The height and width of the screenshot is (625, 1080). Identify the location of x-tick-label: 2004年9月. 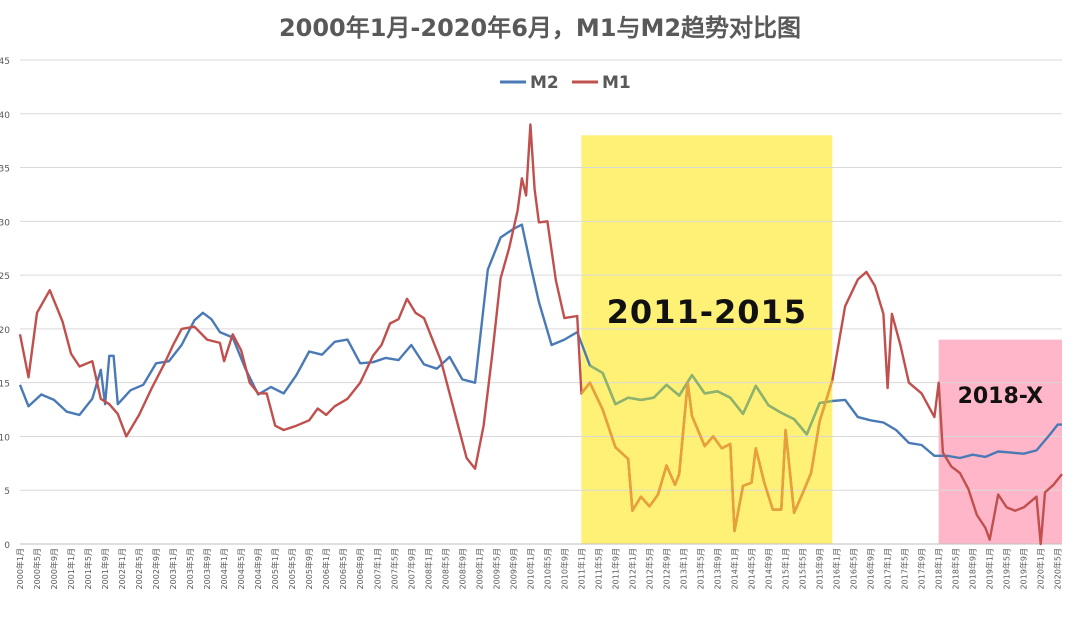
(258, 568).